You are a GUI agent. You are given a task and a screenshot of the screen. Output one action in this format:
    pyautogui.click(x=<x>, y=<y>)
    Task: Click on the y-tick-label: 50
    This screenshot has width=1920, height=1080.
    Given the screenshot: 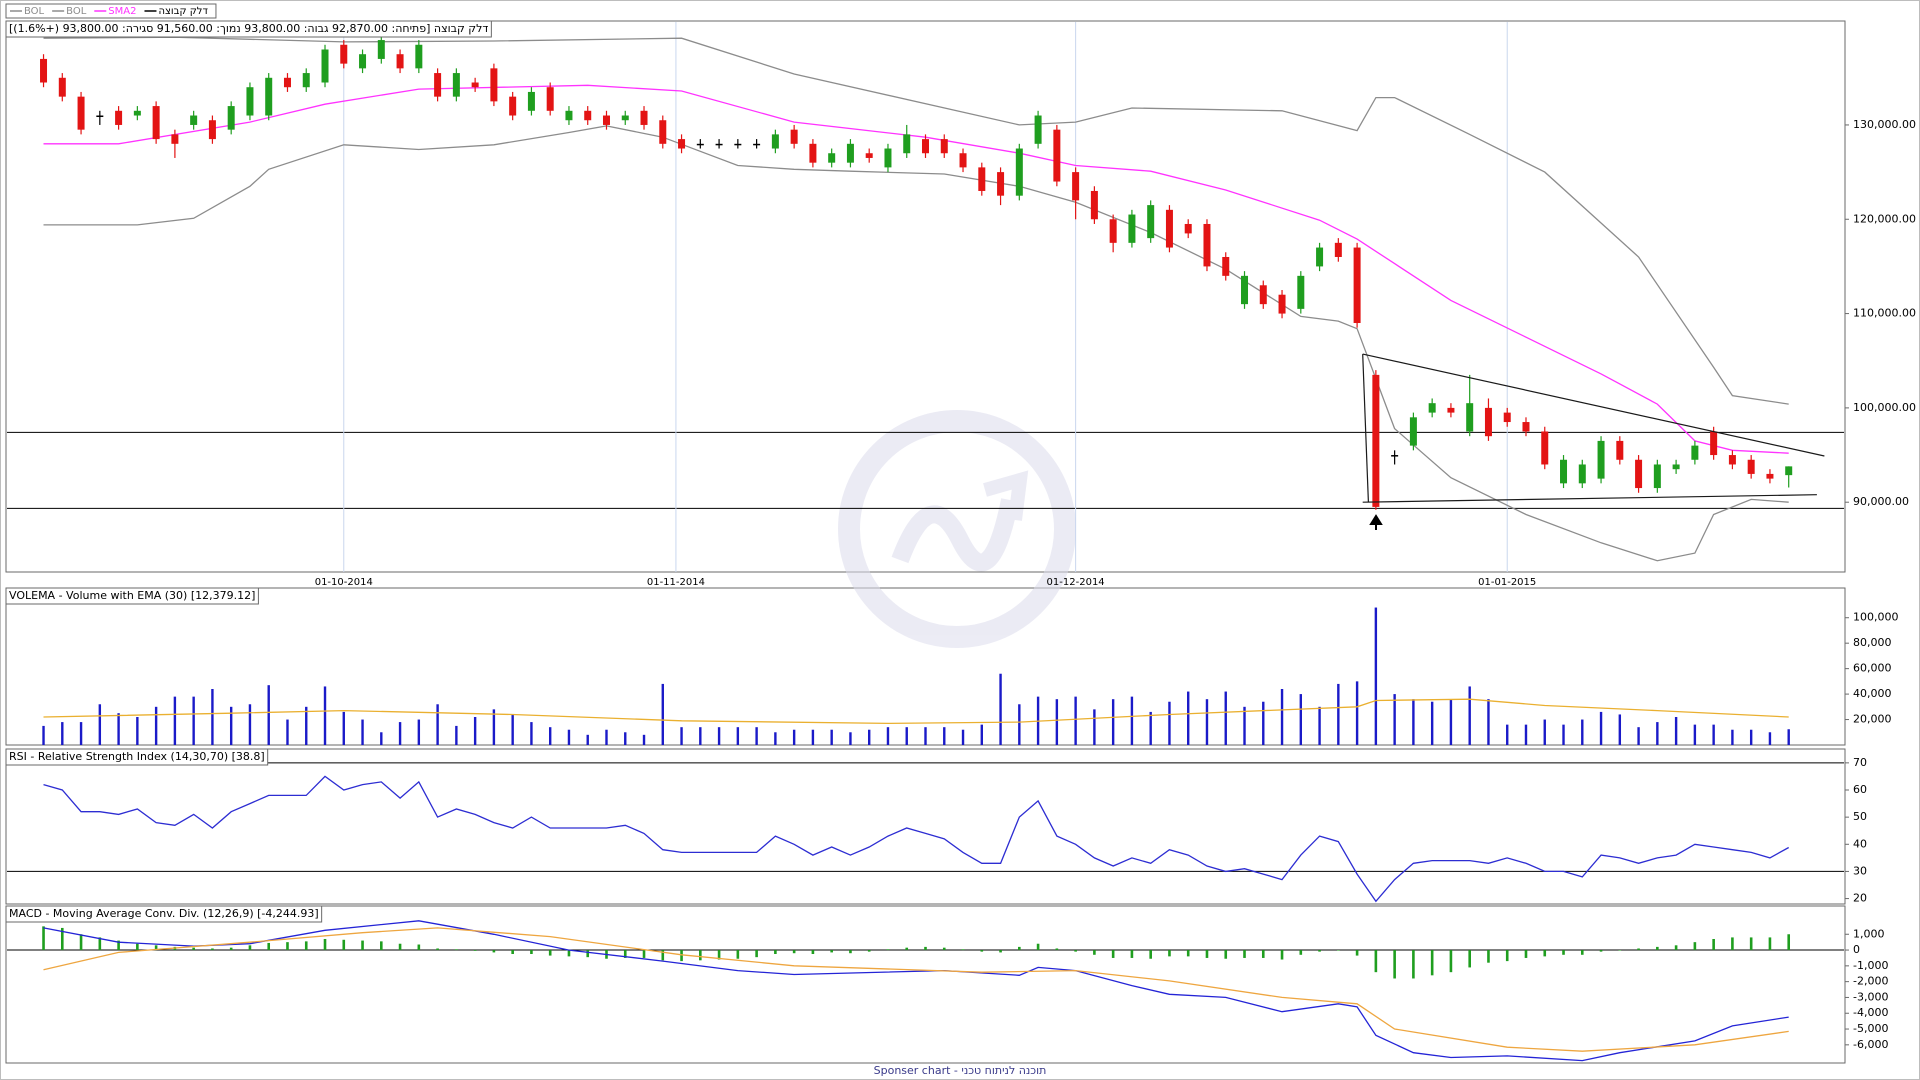 What is the action you would take?
    pyautogui.click(x=1860, y=816)
    